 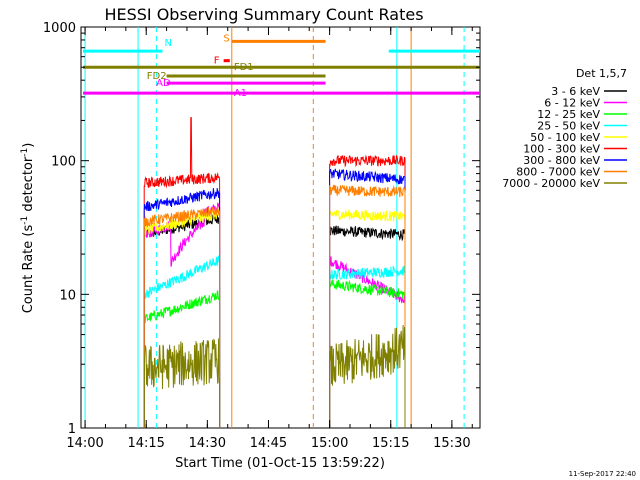 What do you see at coordinates (240, 93) in the screenshot?
I see `flag-label-a1: A1` at bounding box center [240, 93].